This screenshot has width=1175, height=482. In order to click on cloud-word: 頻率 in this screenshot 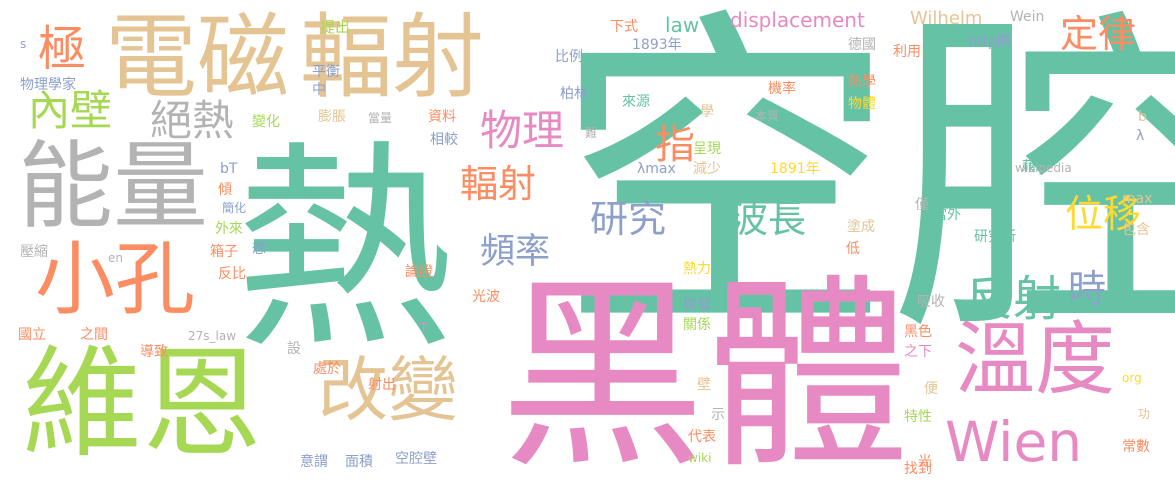, I will do `click(515, 252)`.